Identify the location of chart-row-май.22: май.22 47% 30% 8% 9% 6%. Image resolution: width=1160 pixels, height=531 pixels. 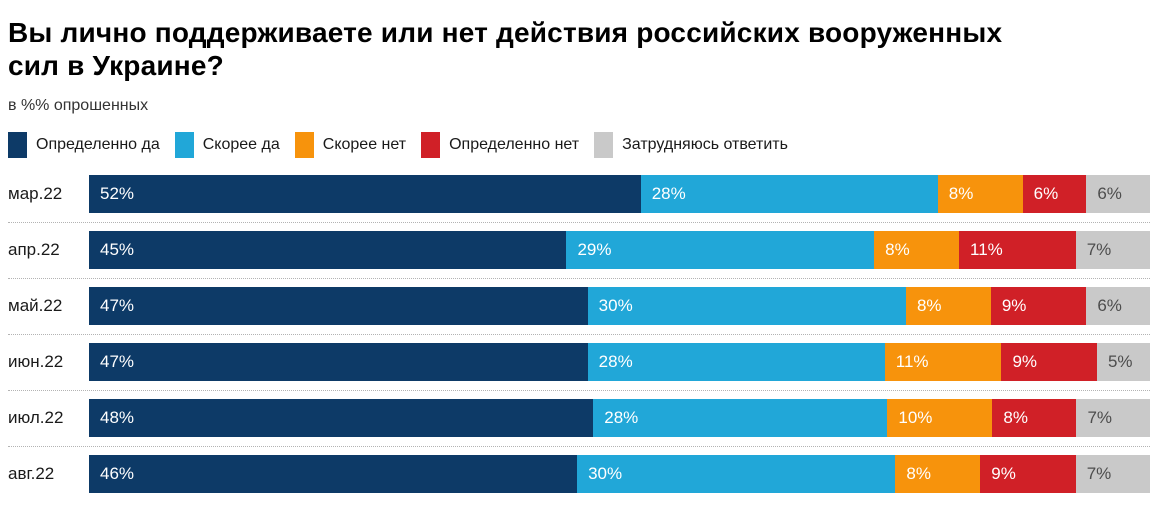
(579, 311).